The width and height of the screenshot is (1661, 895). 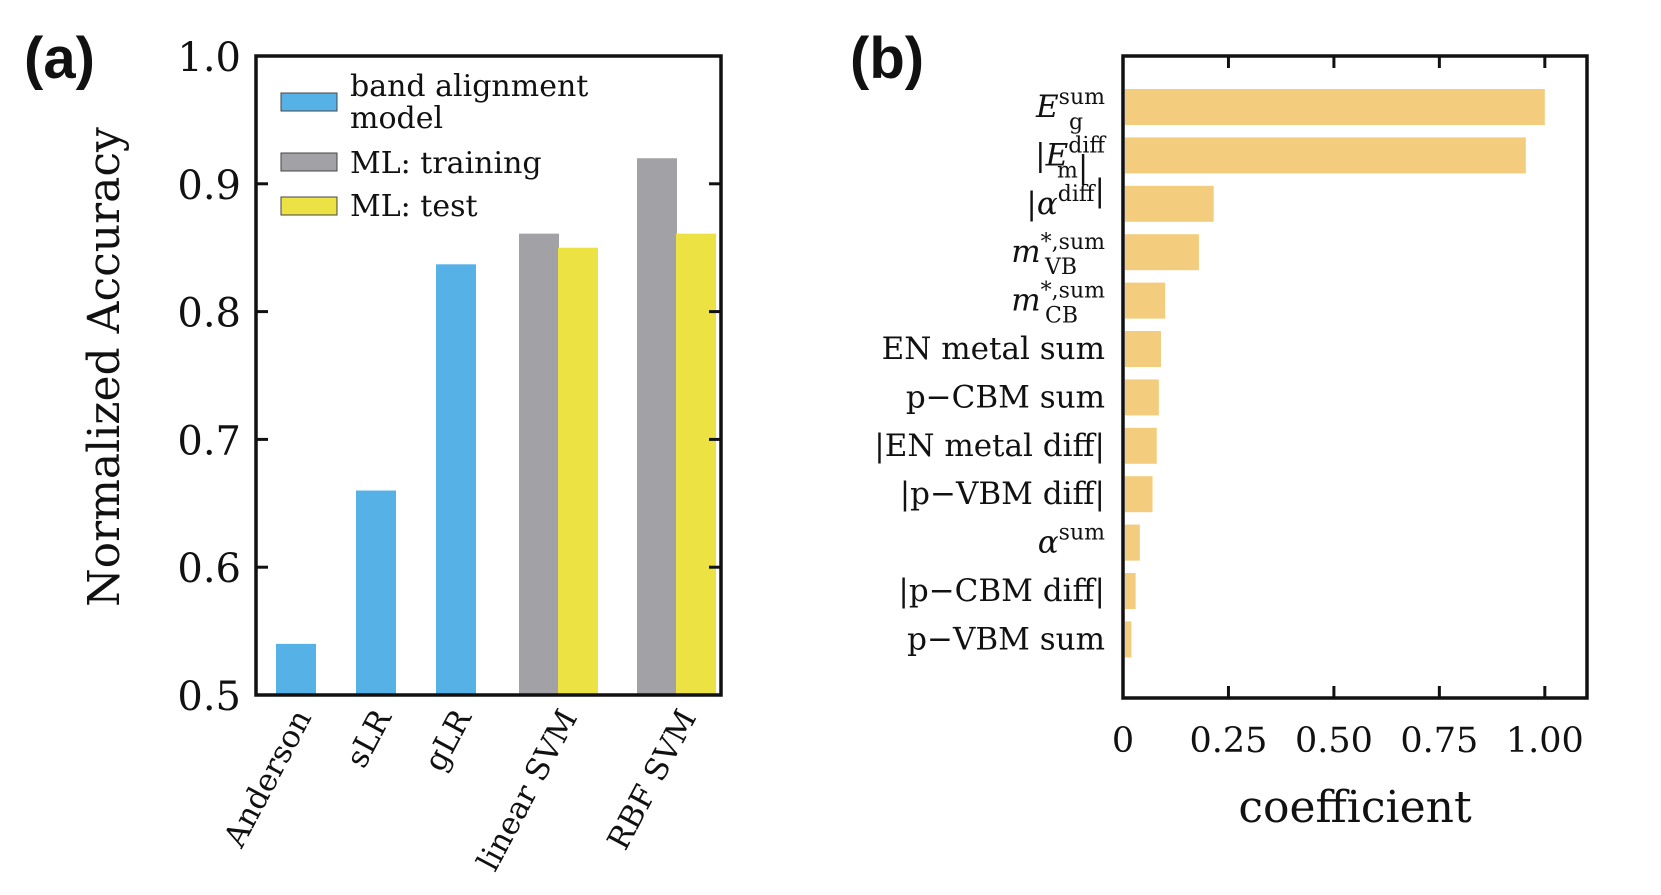 I want to click on x-category-label: sLR, so click(x=369, y=737).